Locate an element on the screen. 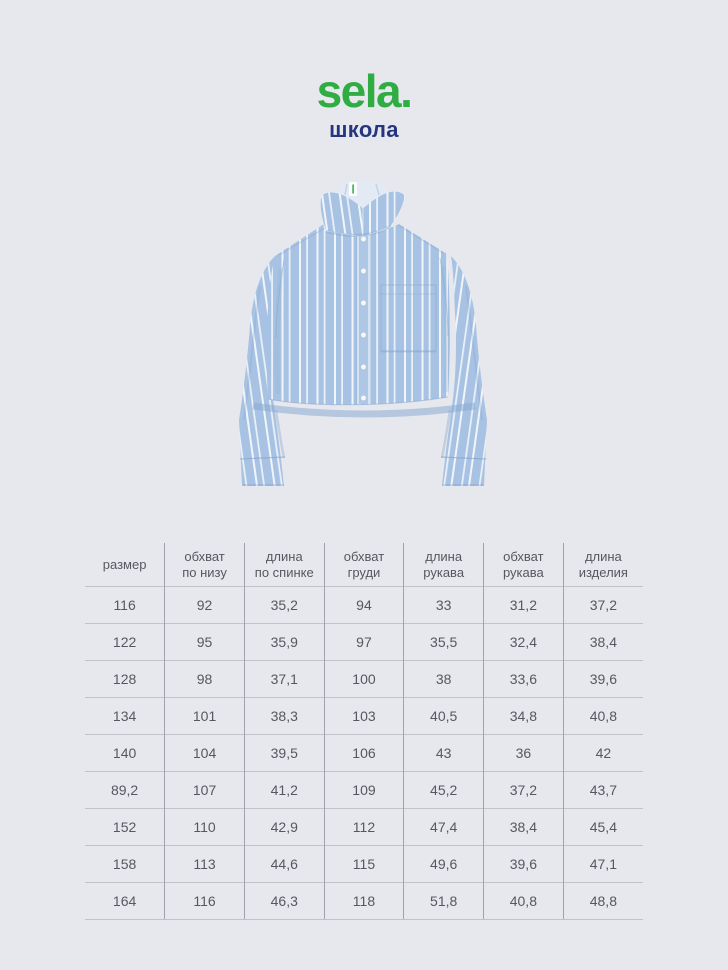  table-cell: 46,3 is located at coordinates (284, 901).